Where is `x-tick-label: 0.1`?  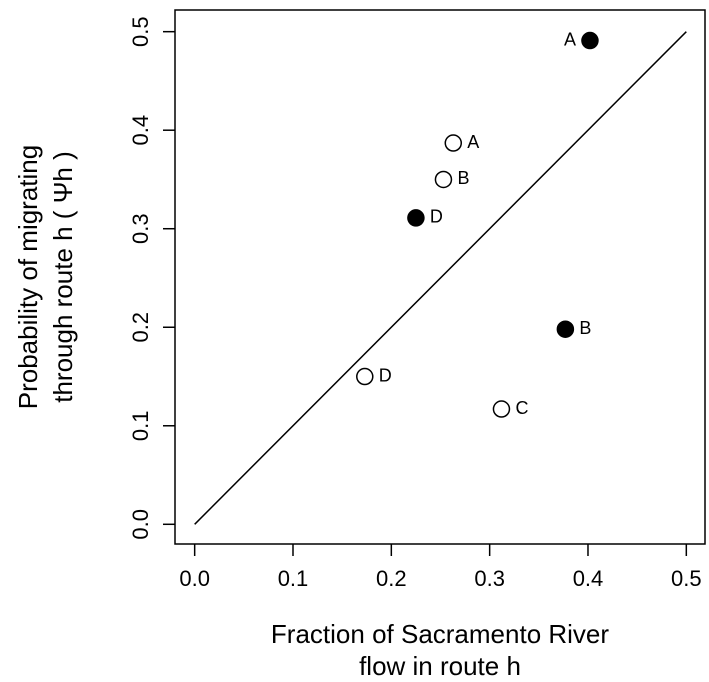 x-tick-label: 0.1 is located at coordinates (293, 578).